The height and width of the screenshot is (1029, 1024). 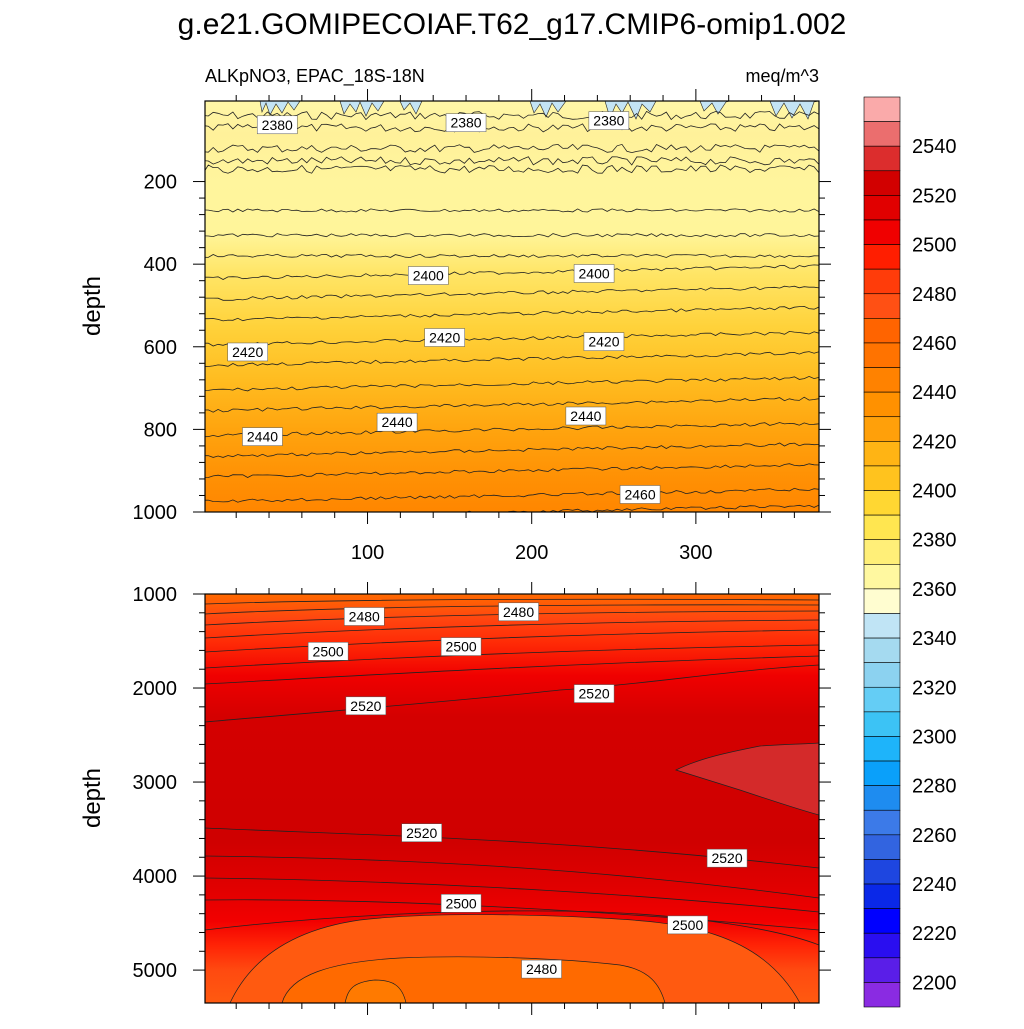 What do you see at coordinates (934, 344) in the screenshot?
I see `colorbar-label: 2460` at bounding box center [934, 344].